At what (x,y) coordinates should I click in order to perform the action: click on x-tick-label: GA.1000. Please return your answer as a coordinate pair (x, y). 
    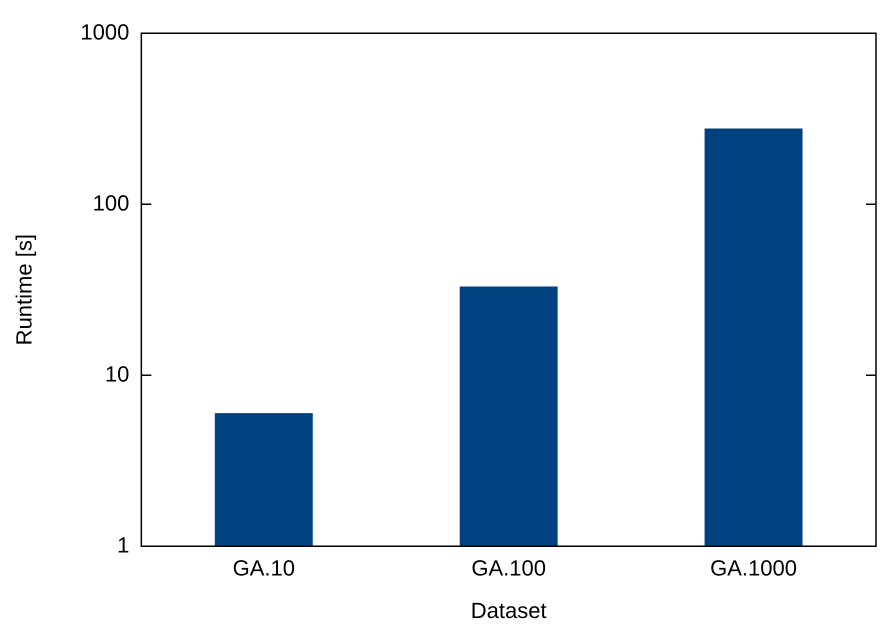
    Looking at the image, I should click on (753, 567).